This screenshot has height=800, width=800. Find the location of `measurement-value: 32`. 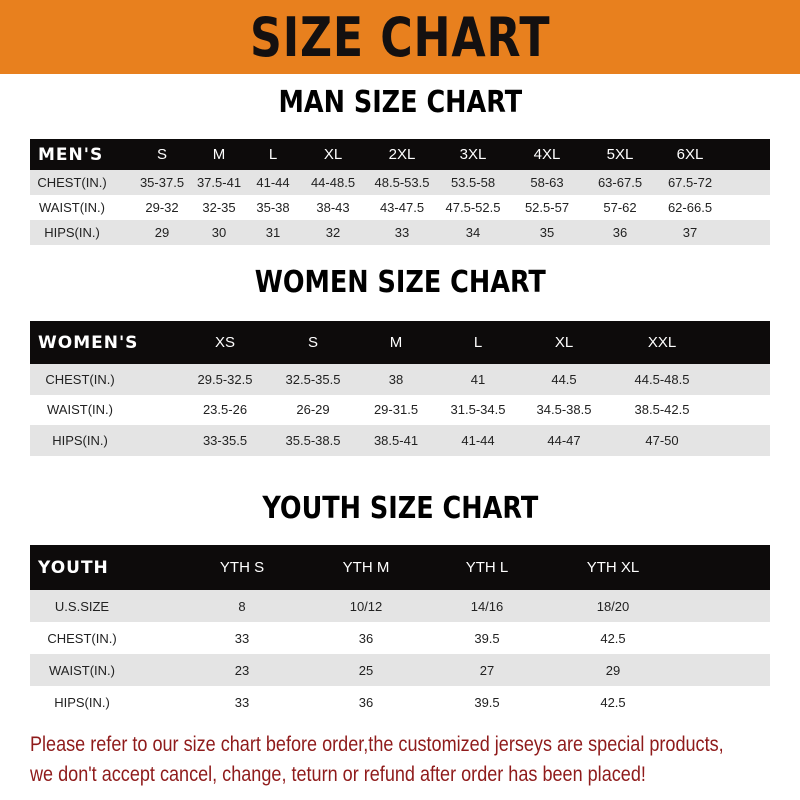

measurement-value: 32 is located at coordinates (333, 232).